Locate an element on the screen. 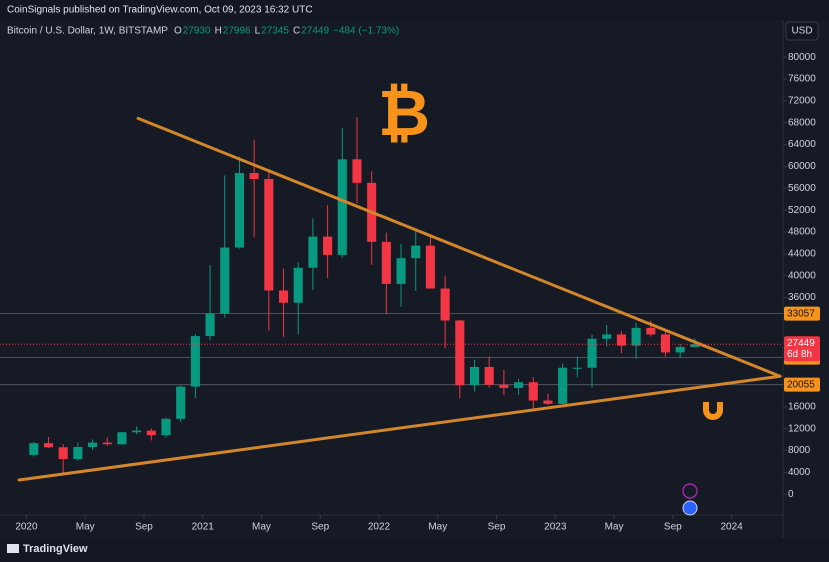  flag-icon is located at coordinates (690, 508).